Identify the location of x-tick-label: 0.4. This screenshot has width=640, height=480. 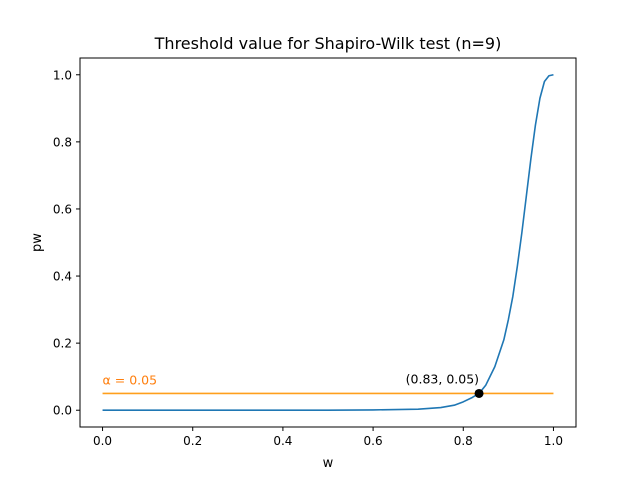
(282, 441).